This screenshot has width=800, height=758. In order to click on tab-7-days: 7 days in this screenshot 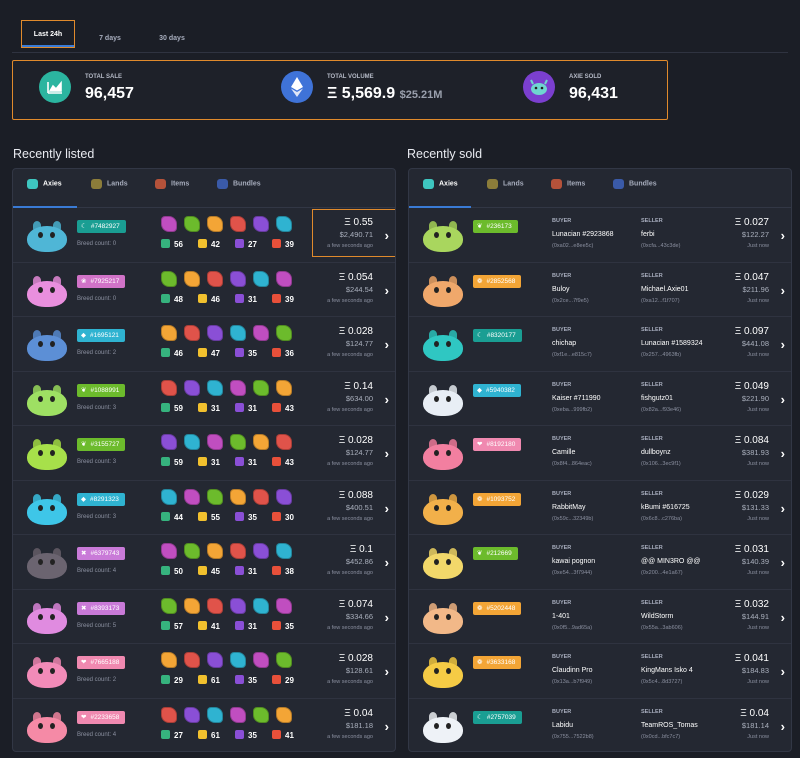, I will do `click(110, 38)`.